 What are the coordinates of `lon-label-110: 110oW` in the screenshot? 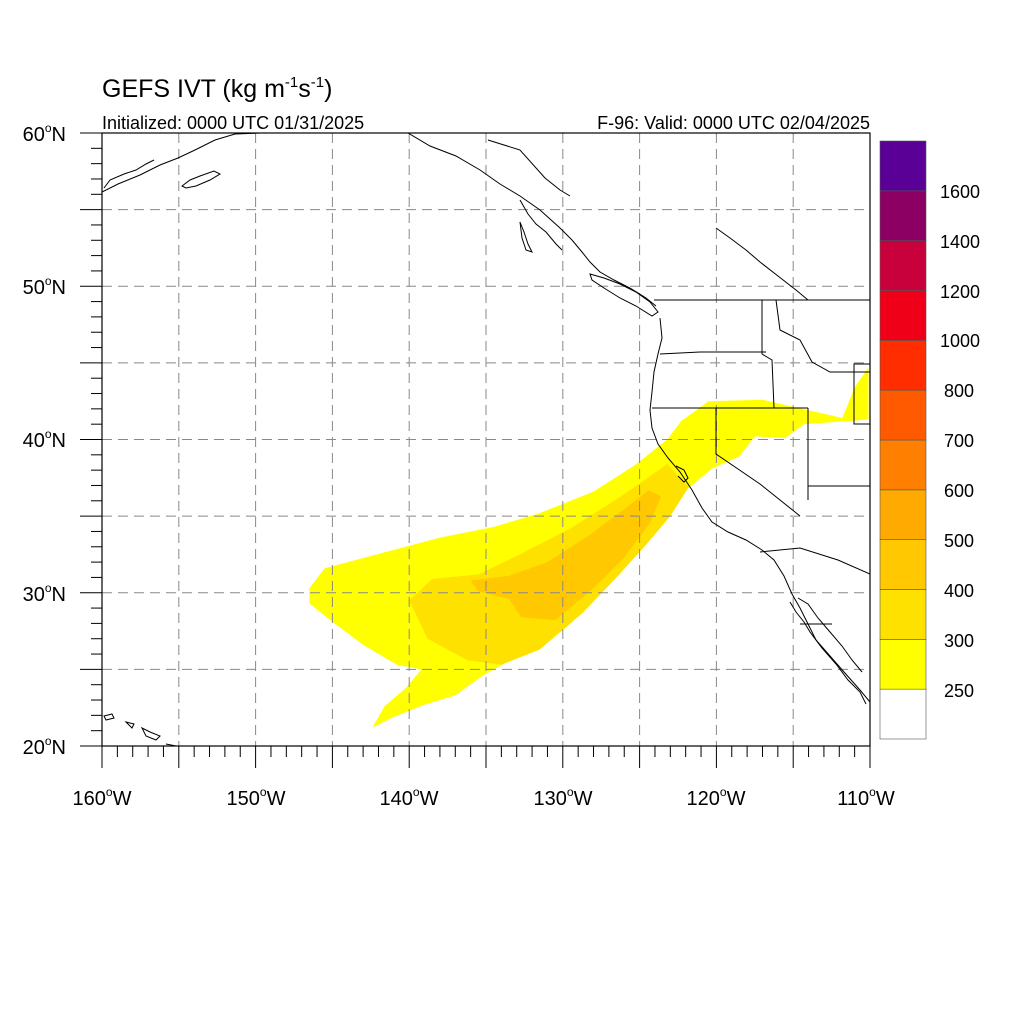 It's located at (866, 797).